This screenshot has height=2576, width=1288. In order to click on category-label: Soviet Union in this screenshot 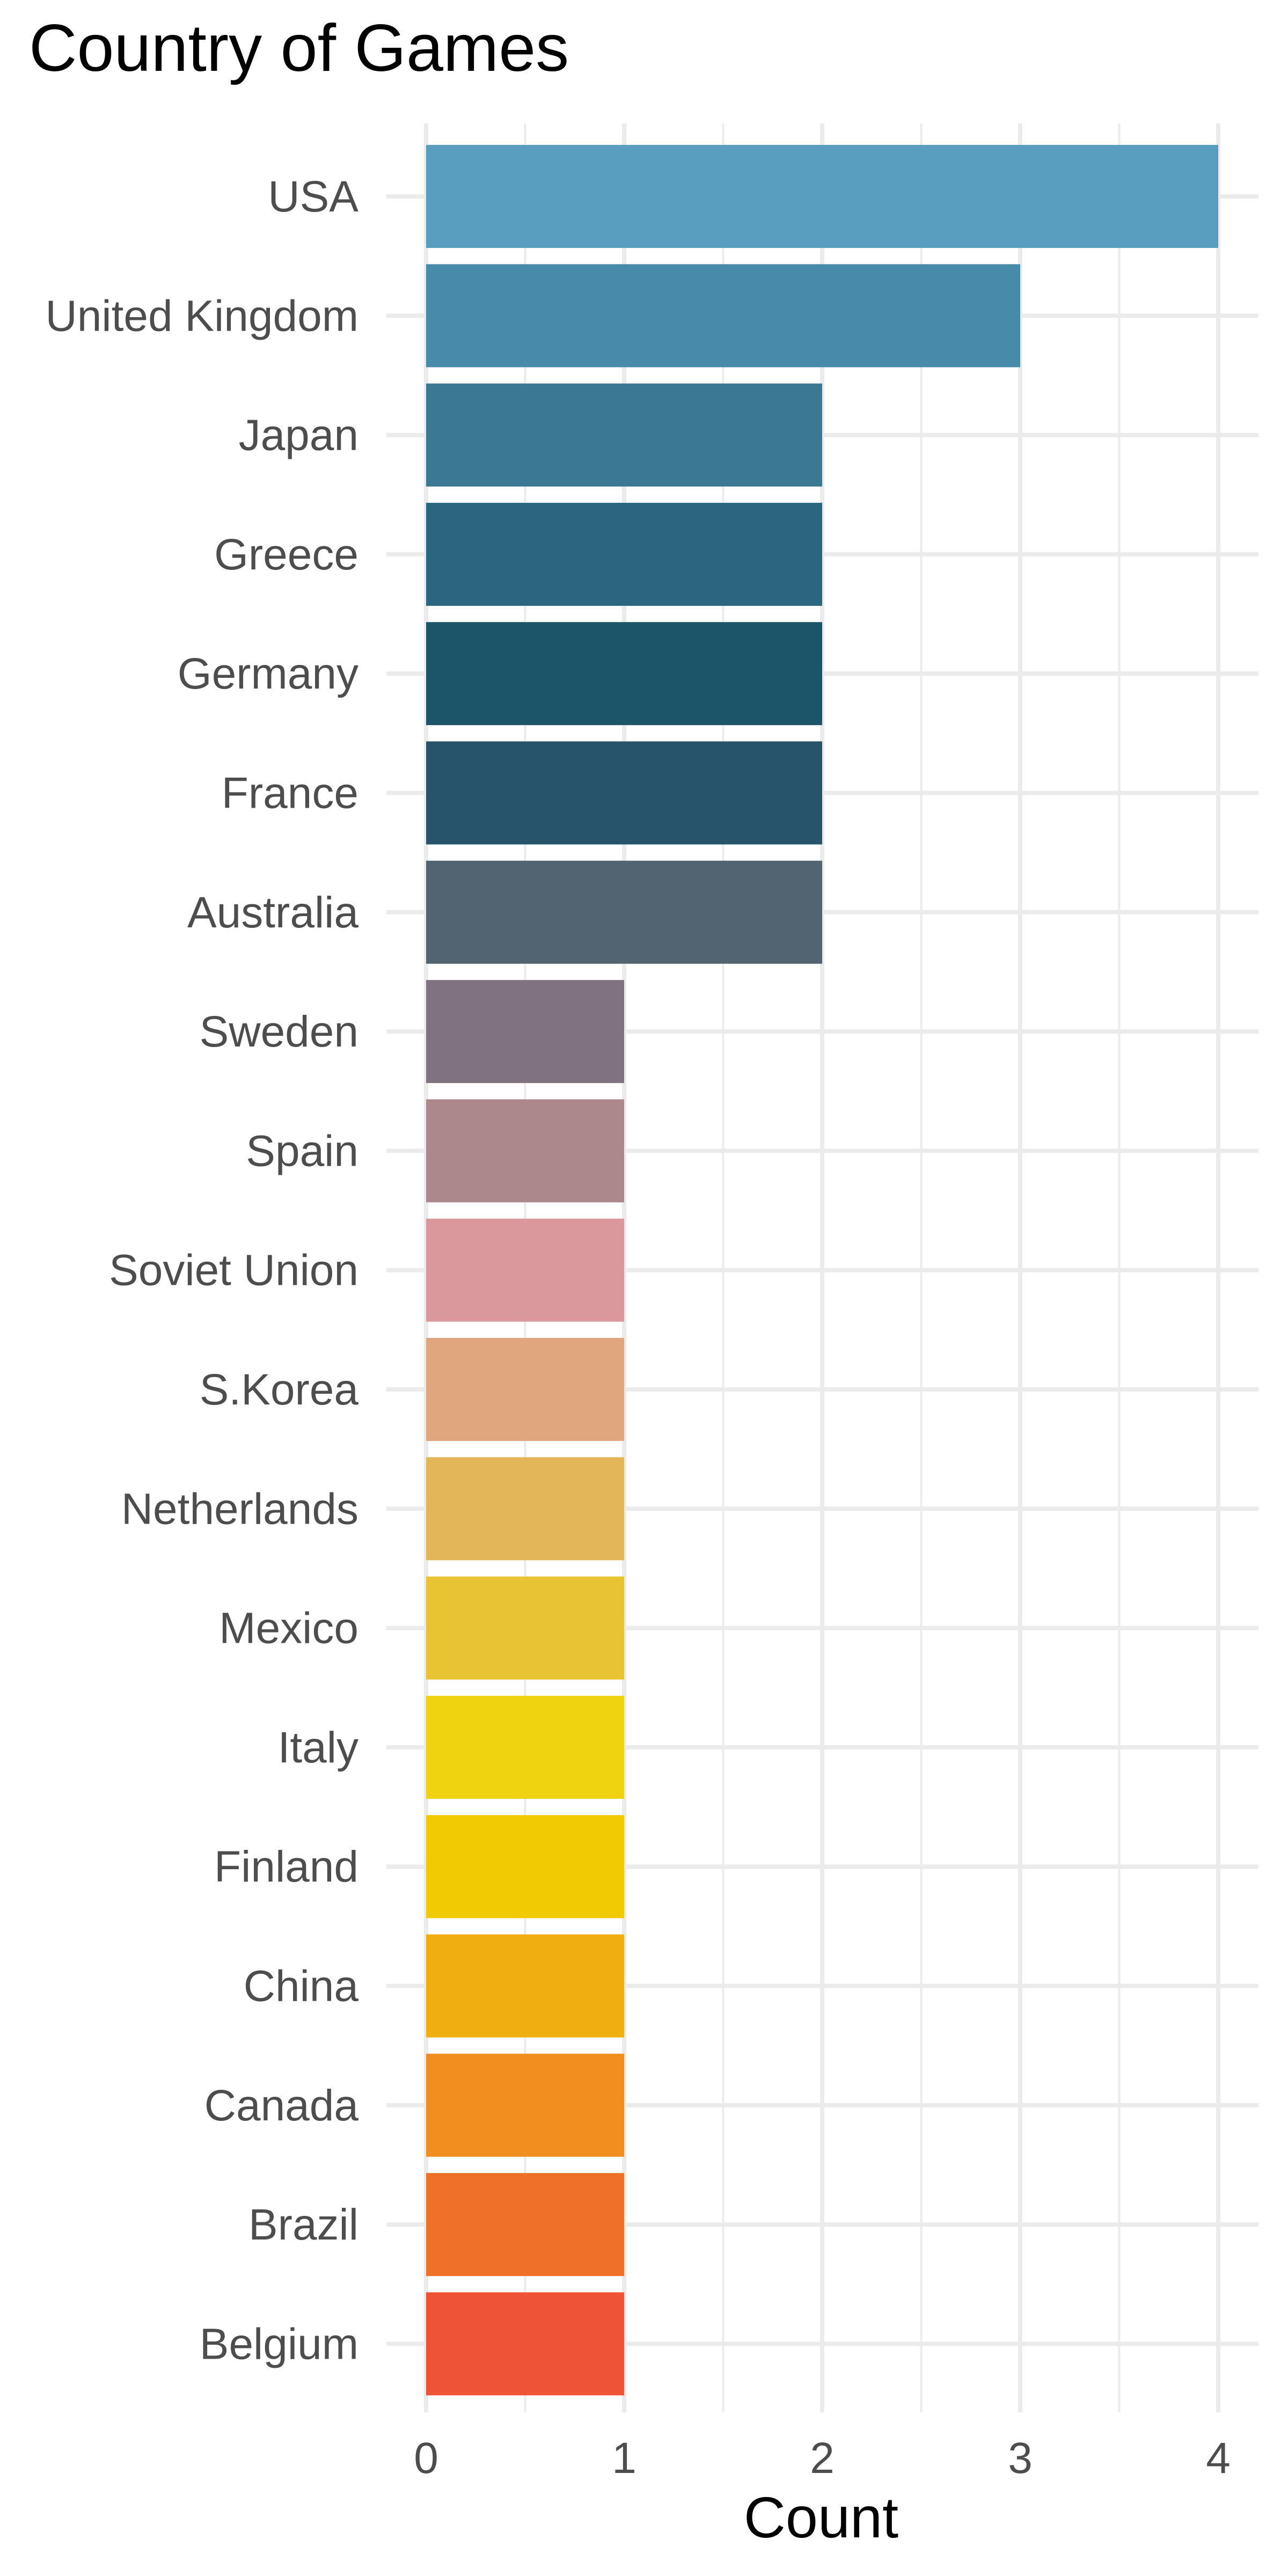, I will do `click(233, 1270)`.